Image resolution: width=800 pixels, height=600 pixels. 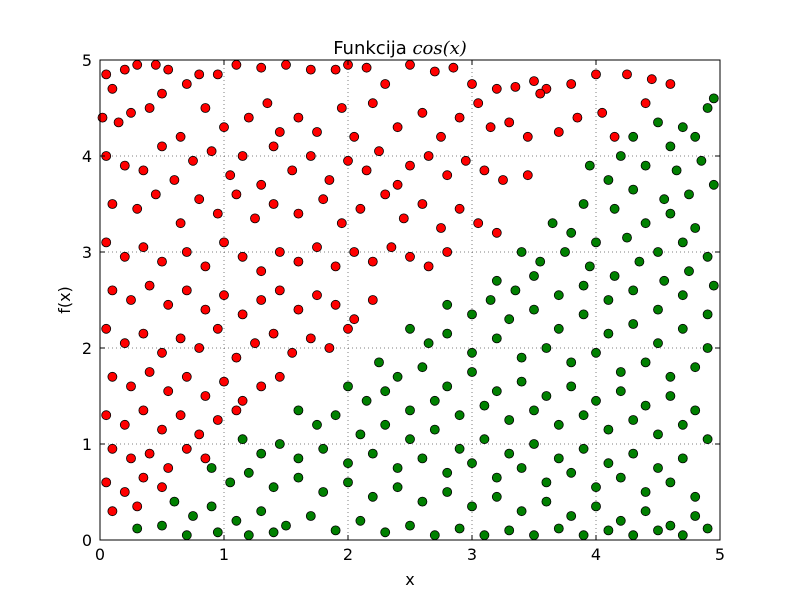 I want to click on x-tick-label: 1, so click(x=224, y=554).